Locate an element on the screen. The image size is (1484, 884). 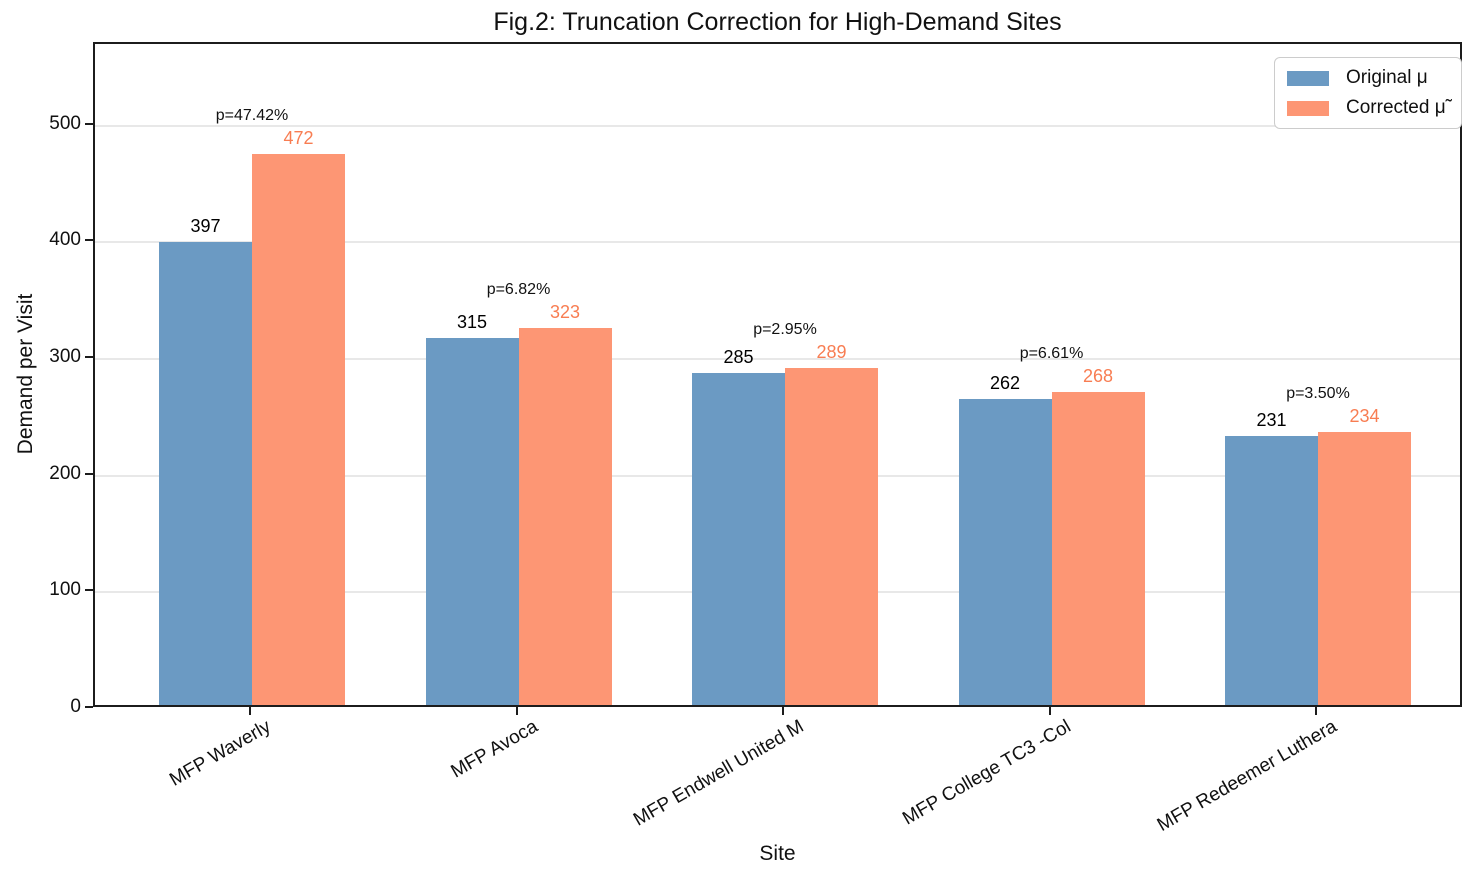
y-tick-label-300: 300 is located at coordinates (65, 356).